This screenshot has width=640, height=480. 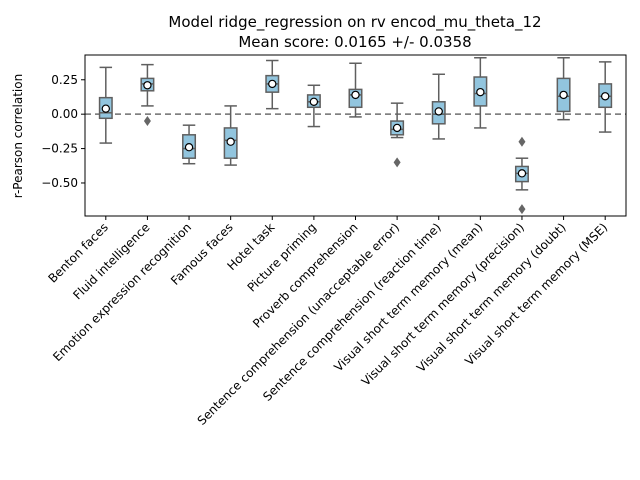 I want to click on y-tick-label: 0.00, so click(x=64, y=114).